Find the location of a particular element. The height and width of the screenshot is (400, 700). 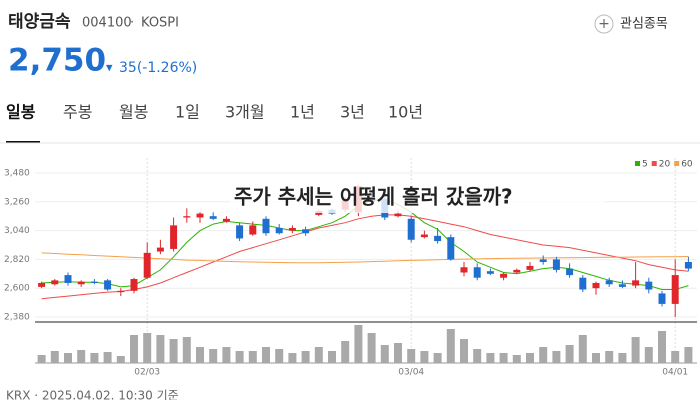

chart-title: 주가 추세는 어떻게 흘러 갔을까? is located at coordinates (373, 197).